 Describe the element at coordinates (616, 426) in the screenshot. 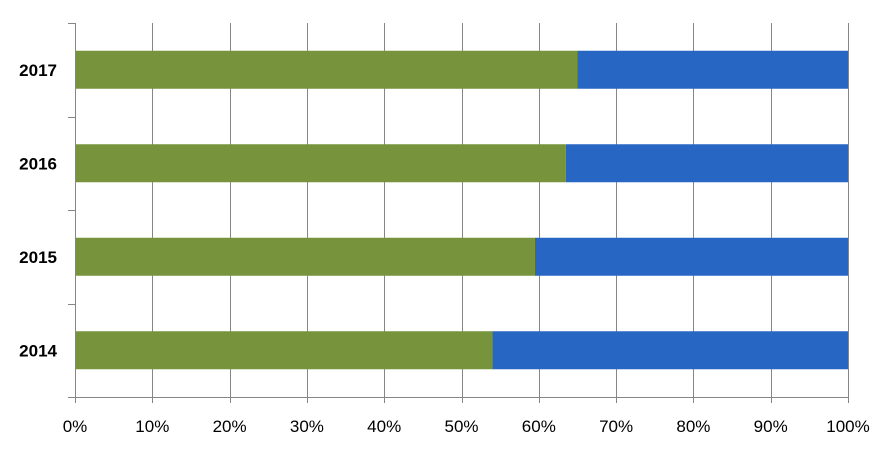

I see `x-tick-label: 70%` at that location.